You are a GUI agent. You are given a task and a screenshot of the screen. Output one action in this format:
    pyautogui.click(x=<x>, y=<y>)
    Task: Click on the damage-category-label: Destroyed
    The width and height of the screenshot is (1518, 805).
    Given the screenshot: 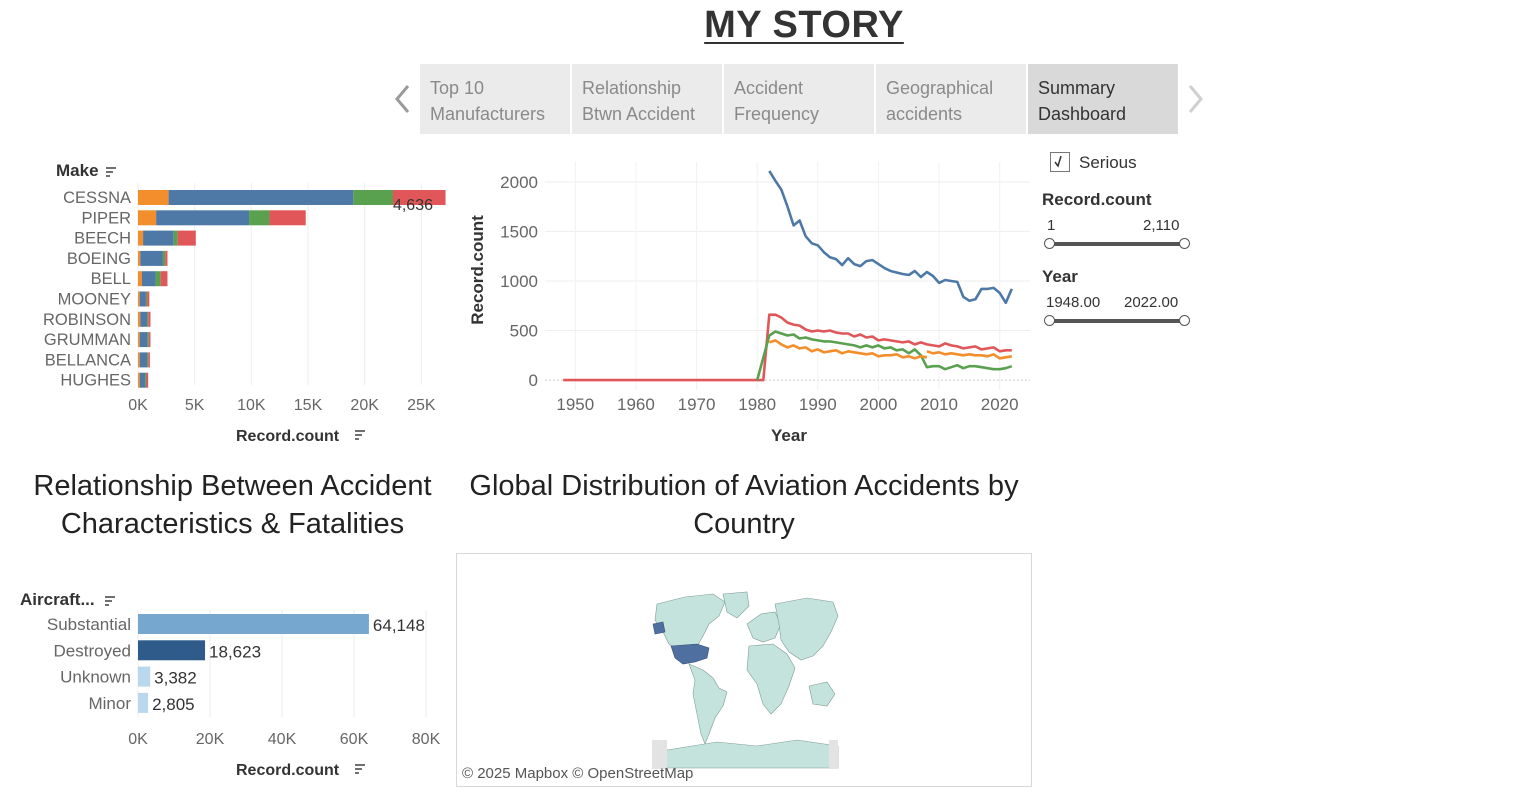 What is the action you would take?
    pyautogui.click(x=92, y=650)
    